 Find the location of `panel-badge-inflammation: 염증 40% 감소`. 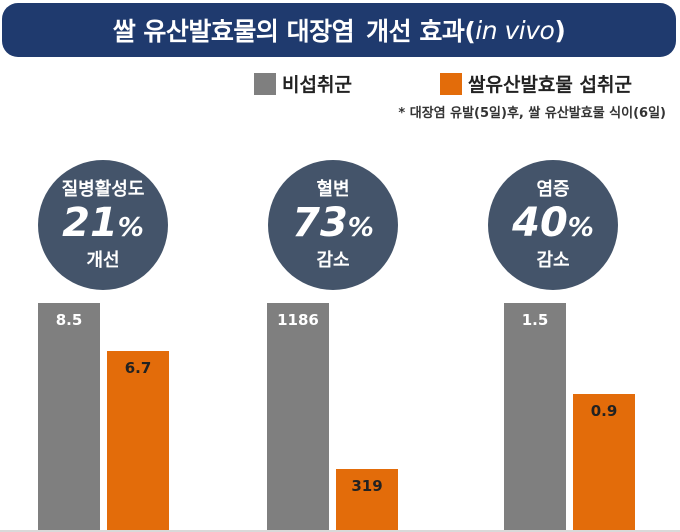

panel-badge-inflammation: 염증 40% 감소 is located at coordinates (553, 225).